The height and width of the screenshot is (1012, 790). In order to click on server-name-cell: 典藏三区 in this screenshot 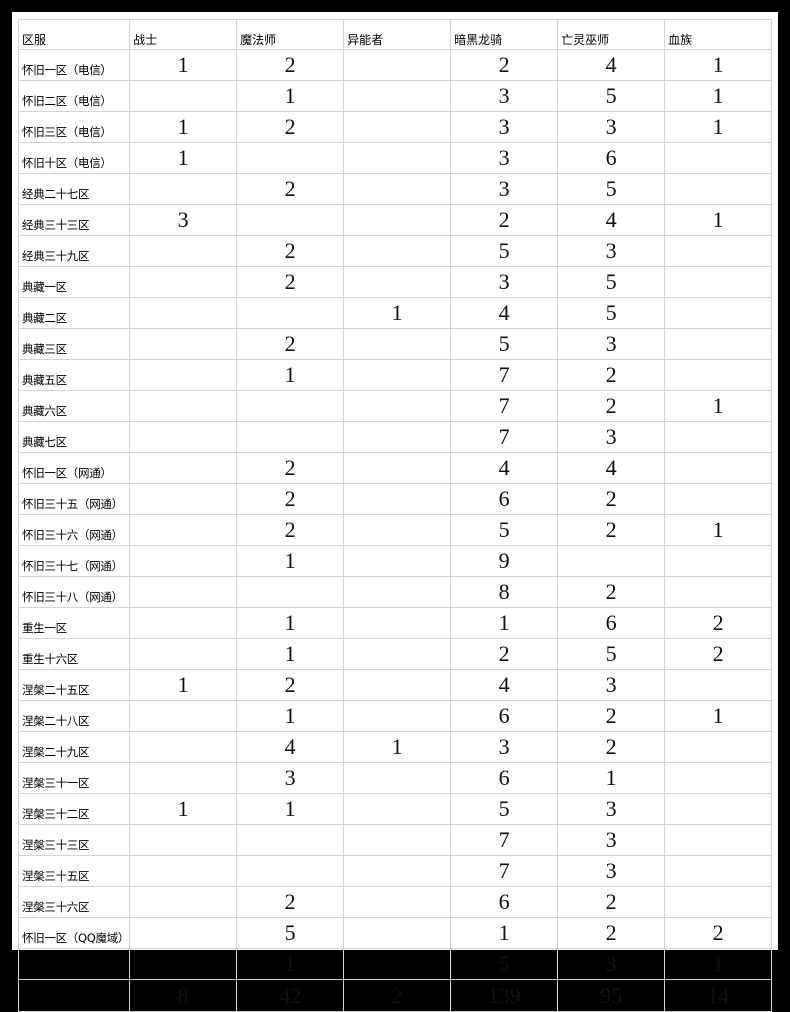, I will do `click(74, 344)`.